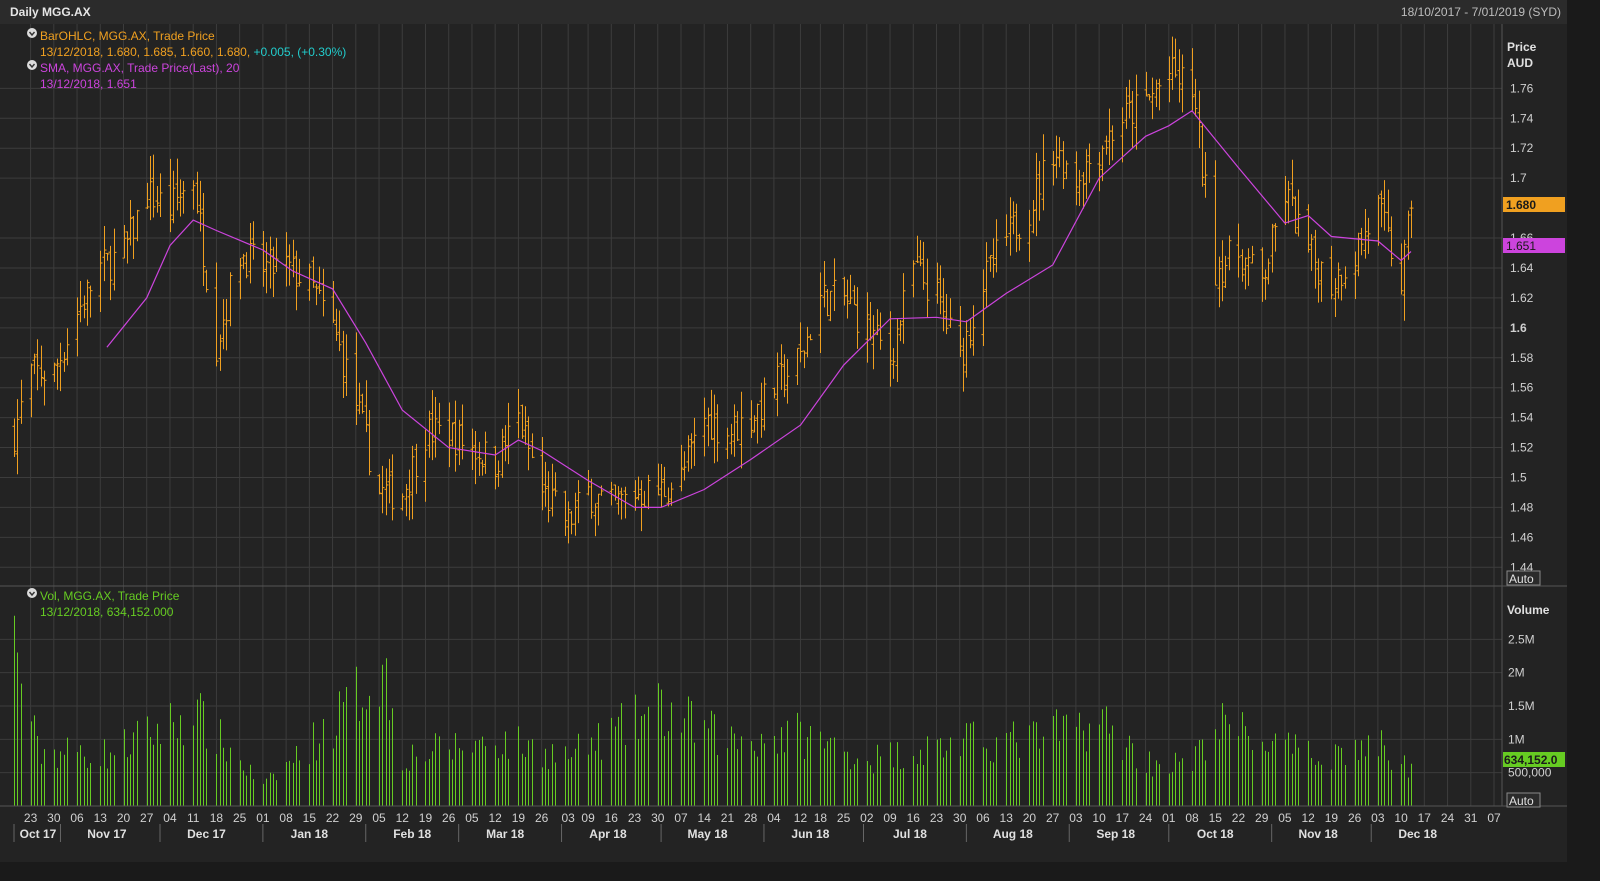 The width and height of the screenshot is (1600, 881). I want to click on price-auto-label: Auto, so click(1521, 579).